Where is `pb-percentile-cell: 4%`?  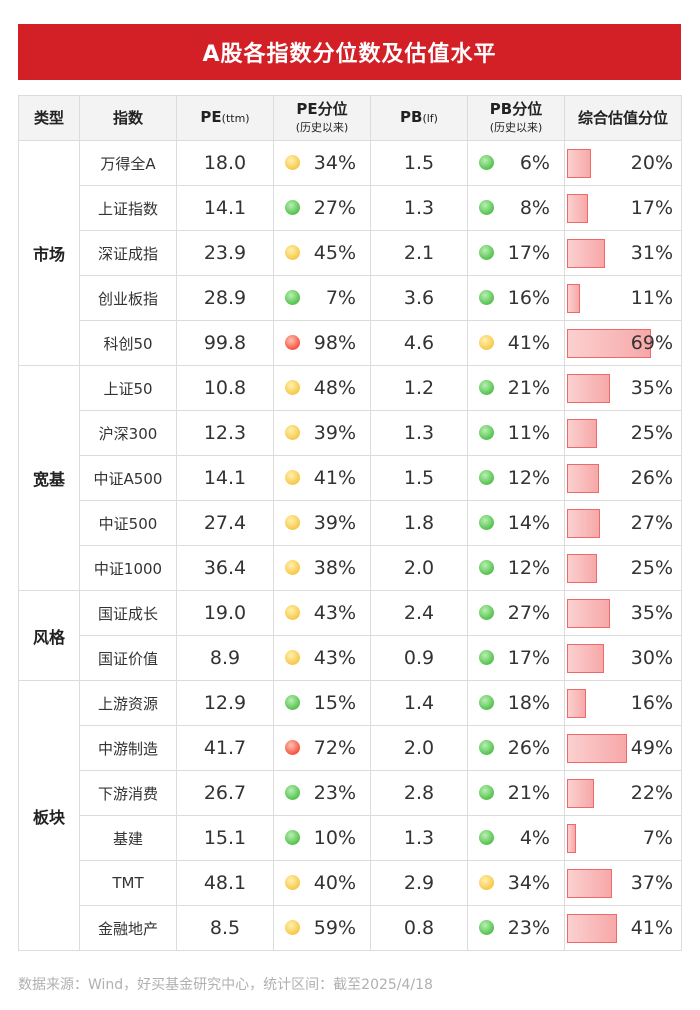 pb-percentile-cell: 4% is located at coordinates (516, 838).